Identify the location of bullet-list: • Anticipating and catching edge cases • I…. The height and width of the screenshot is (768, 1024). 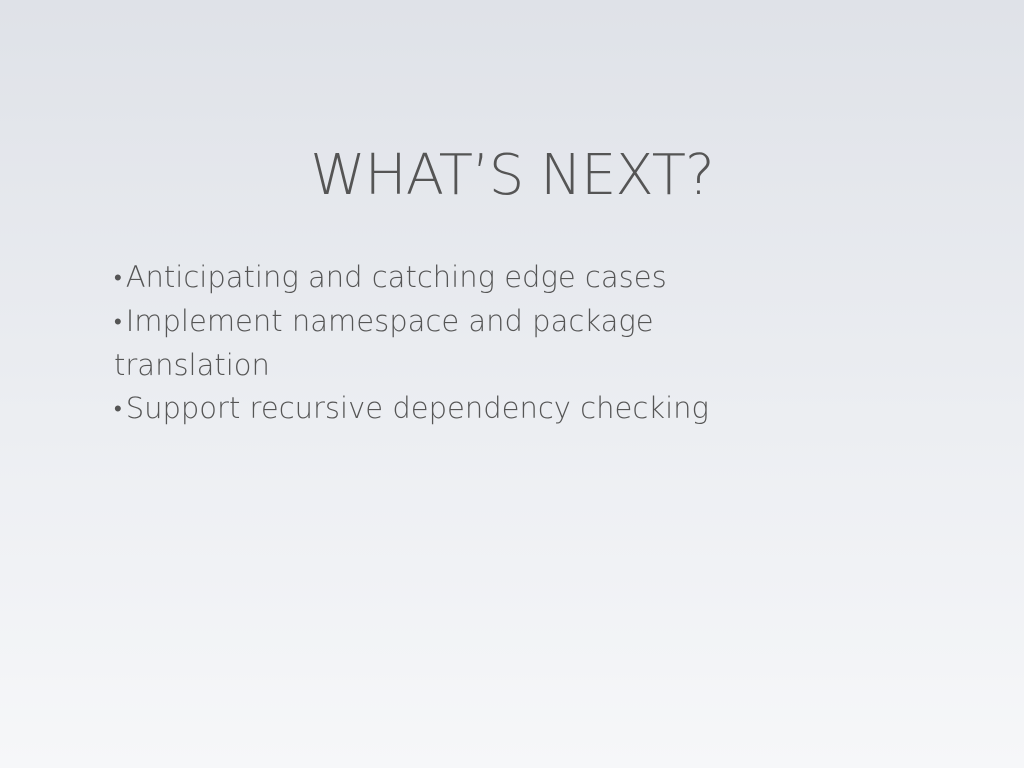
(434, 343).